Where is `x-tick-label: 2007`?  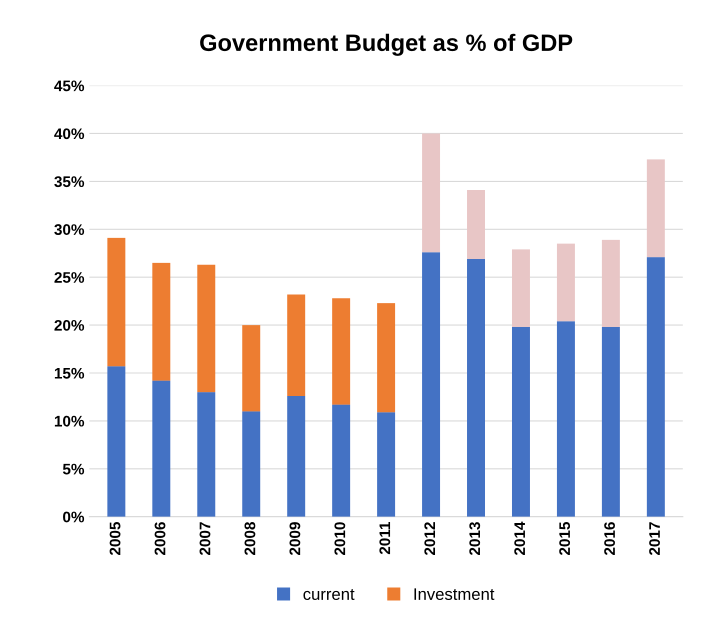
x-tick-label: 2007 is located at coordinates (205, 539).